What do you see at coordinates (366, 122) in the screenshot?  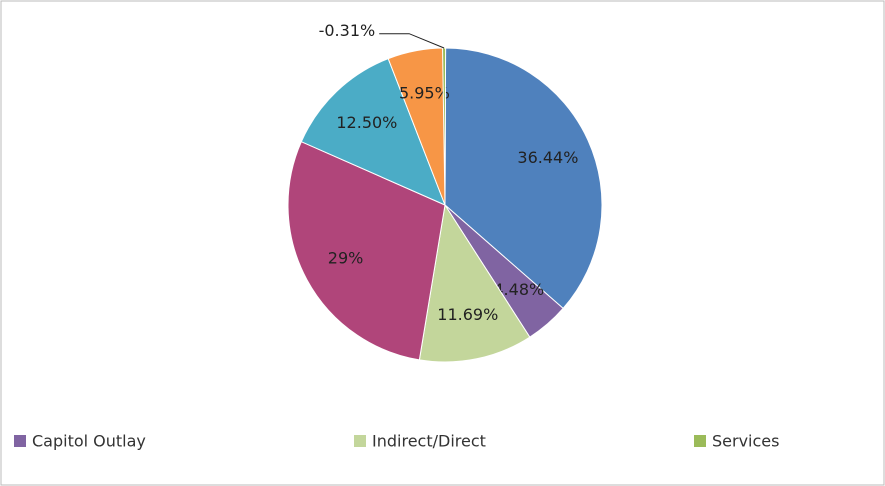 I see `data-label: 12.50%` at bounding box center [366, 122].